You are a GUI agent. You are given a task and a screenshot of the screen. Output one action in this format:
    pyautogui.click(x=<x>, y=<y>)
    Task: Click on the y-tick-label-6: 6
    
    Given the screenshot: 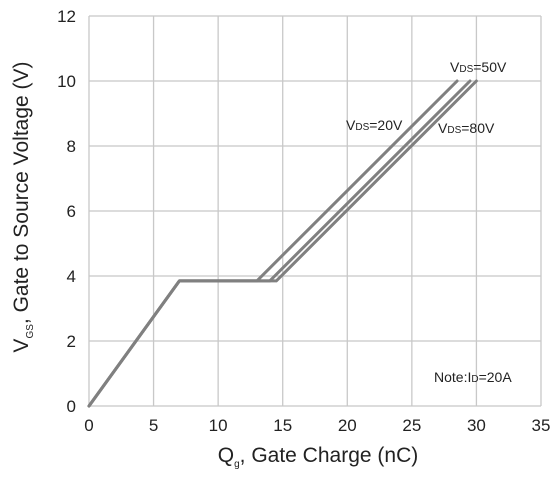 What is the action you would take?
    pyautogui.click(x=71, y=211)
    